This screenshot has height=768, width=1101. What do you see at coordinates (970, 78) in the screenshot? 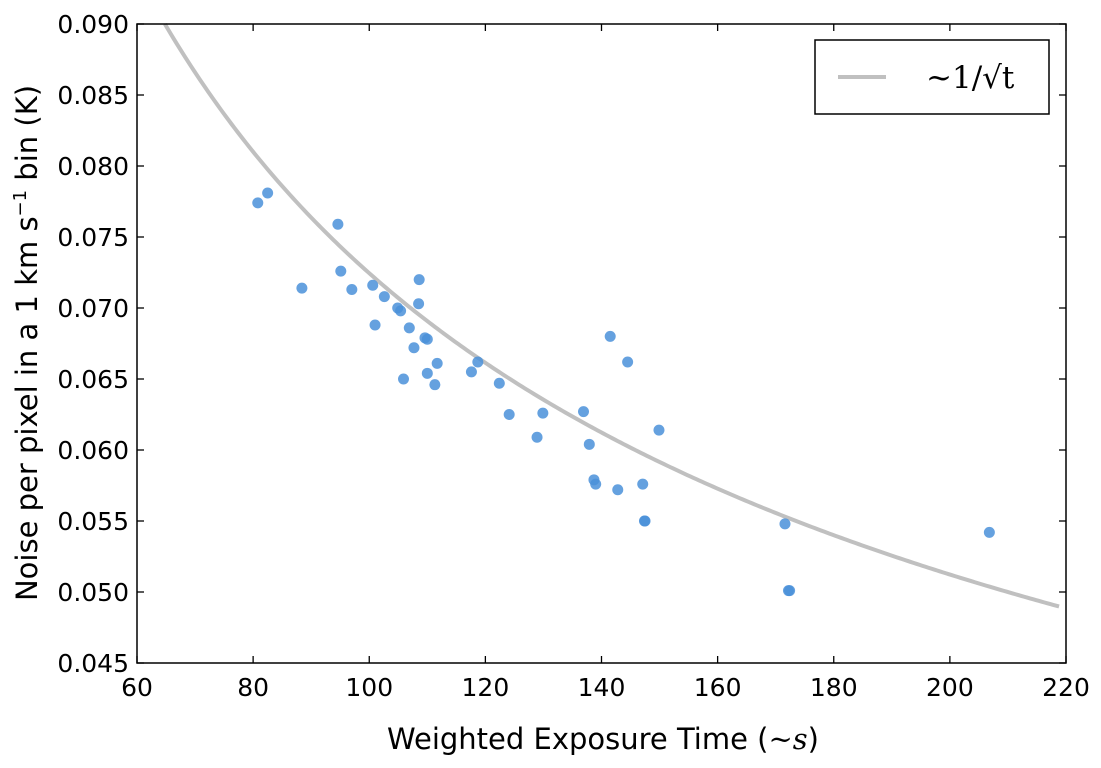
I see `legend-label: ~1/√t` at bounding box center [970, 78].